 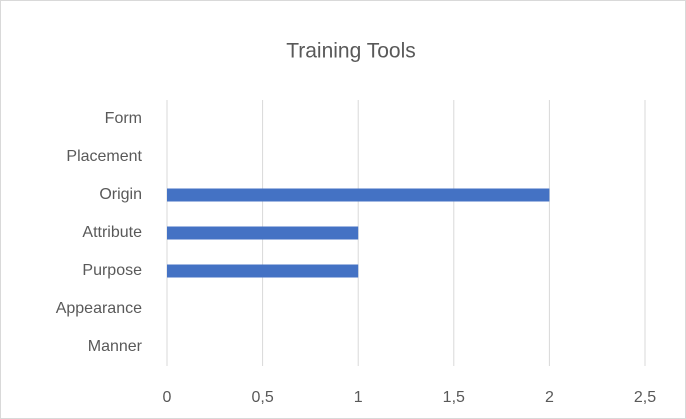 What do you see at coordinates (262, 397) in the screenshot?
I see `x-tick-label: 0,5` at bounding box center [262, 397].